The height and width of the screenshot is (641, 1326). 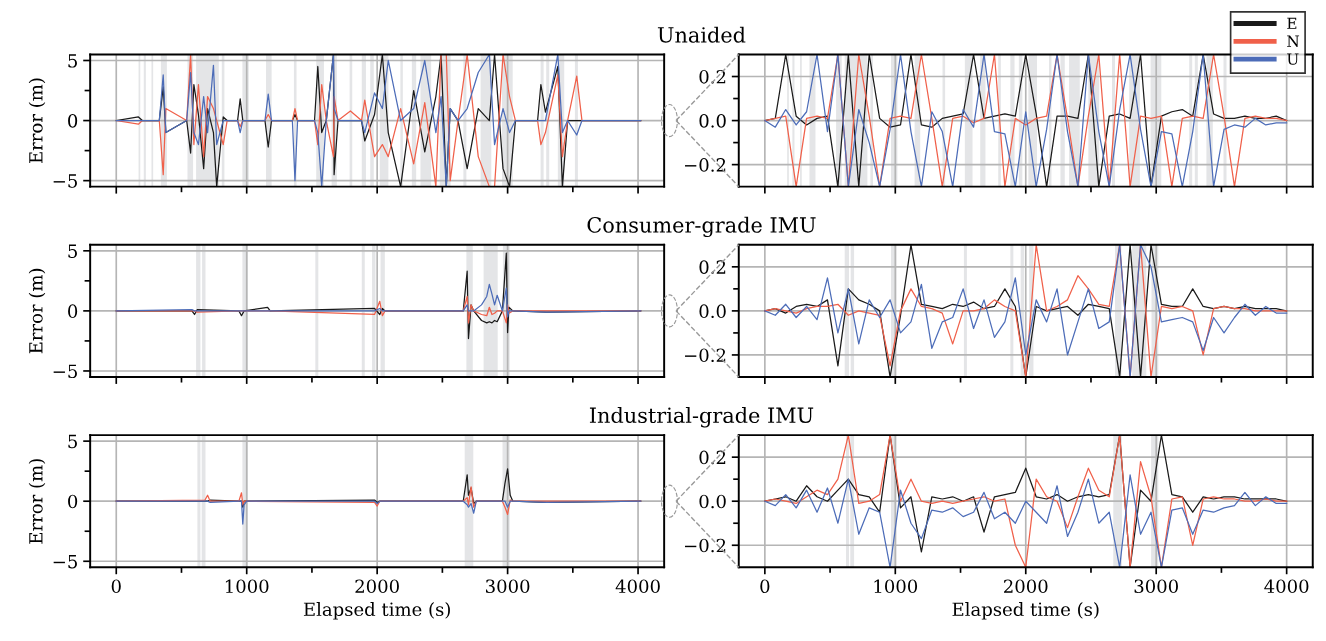 I want to click on chart-title: Consumer-grade IMU, so click(x=701, y=227).